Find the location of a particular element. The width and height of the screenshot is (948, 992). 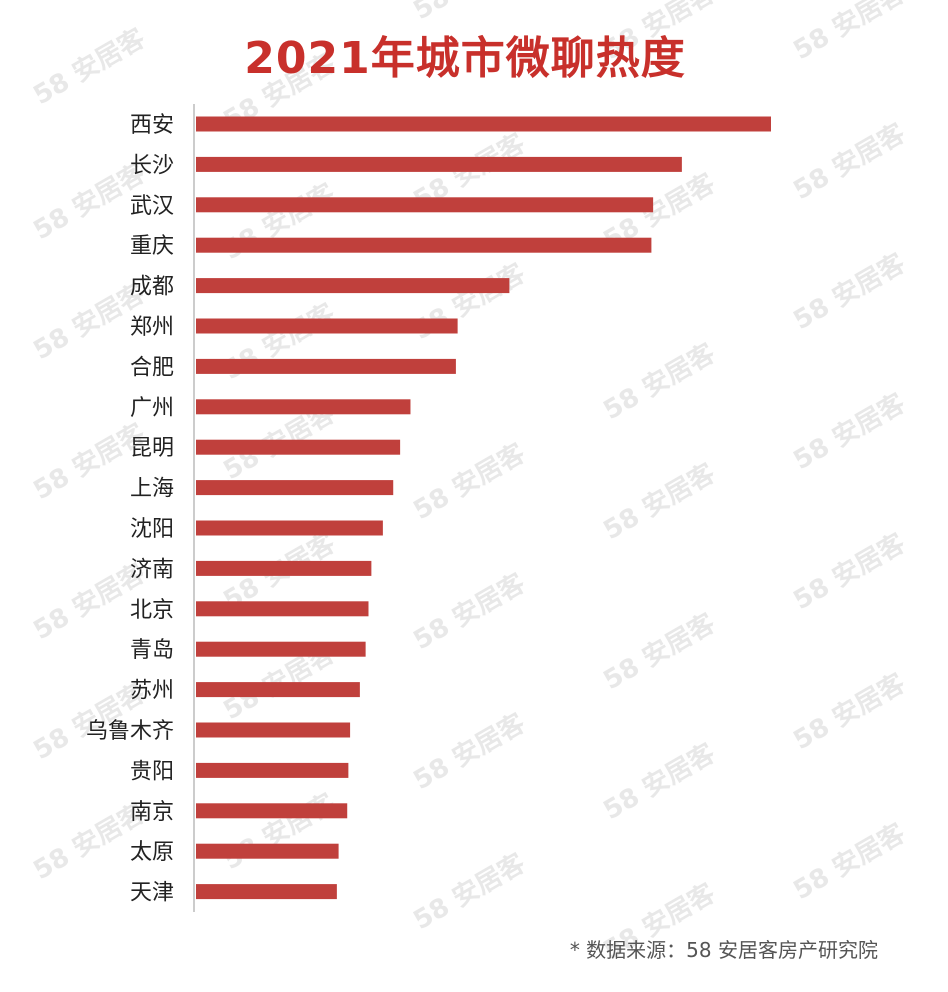

category-label: 青岛 is located at coordinates (152, 650).